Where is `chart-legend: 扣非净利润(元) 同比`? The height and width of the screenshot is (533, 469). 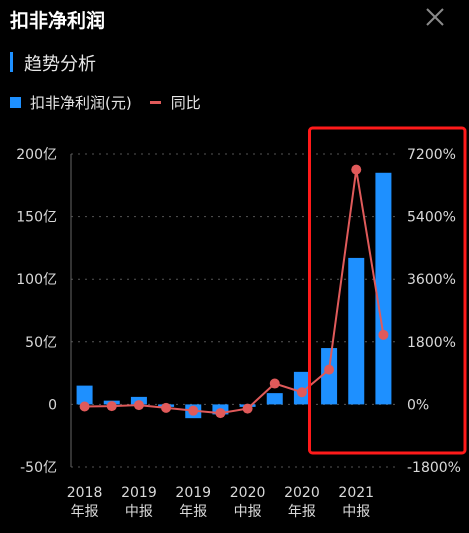
chart-legend: 扣非净利润(元) 同比 is located at coordinates (105, 102).